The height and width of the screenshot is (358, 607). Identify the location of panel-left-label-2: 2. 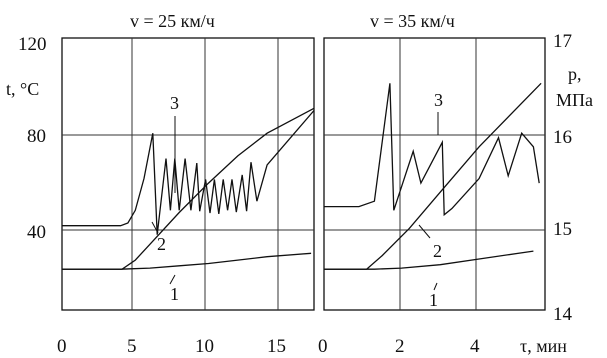
(161, 244).